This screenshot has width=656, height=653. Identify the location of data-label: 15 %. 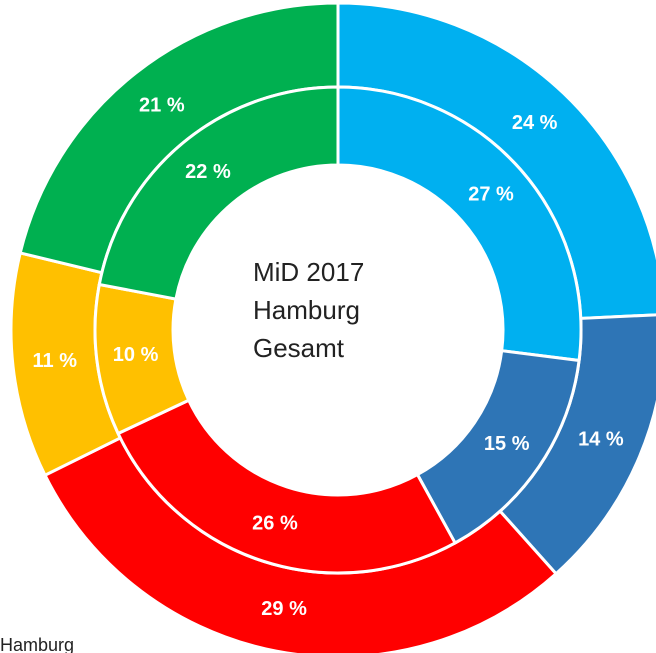
(507, 444).